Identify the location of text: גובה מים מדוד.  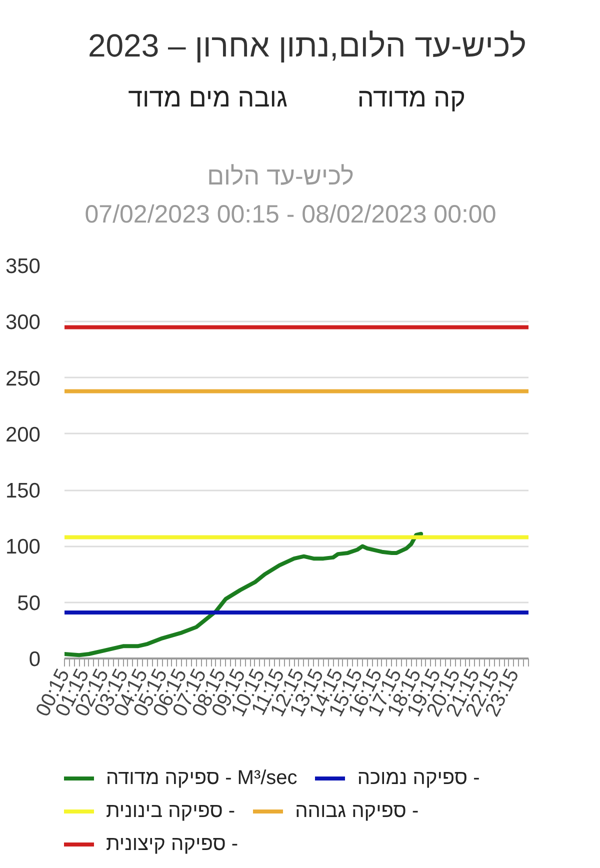
(208, 97).